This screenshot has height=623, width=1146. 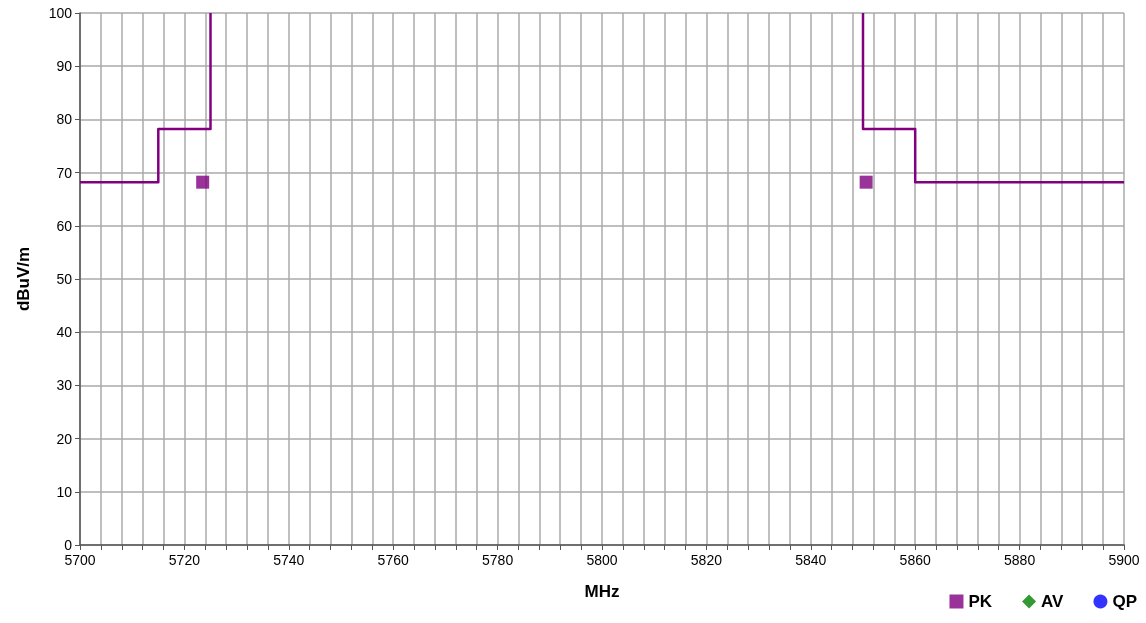 What do you see at coordinates (498, 560) in the screenshot?
I see `x-tick-label: 5780` at bounding box center [498, 560].